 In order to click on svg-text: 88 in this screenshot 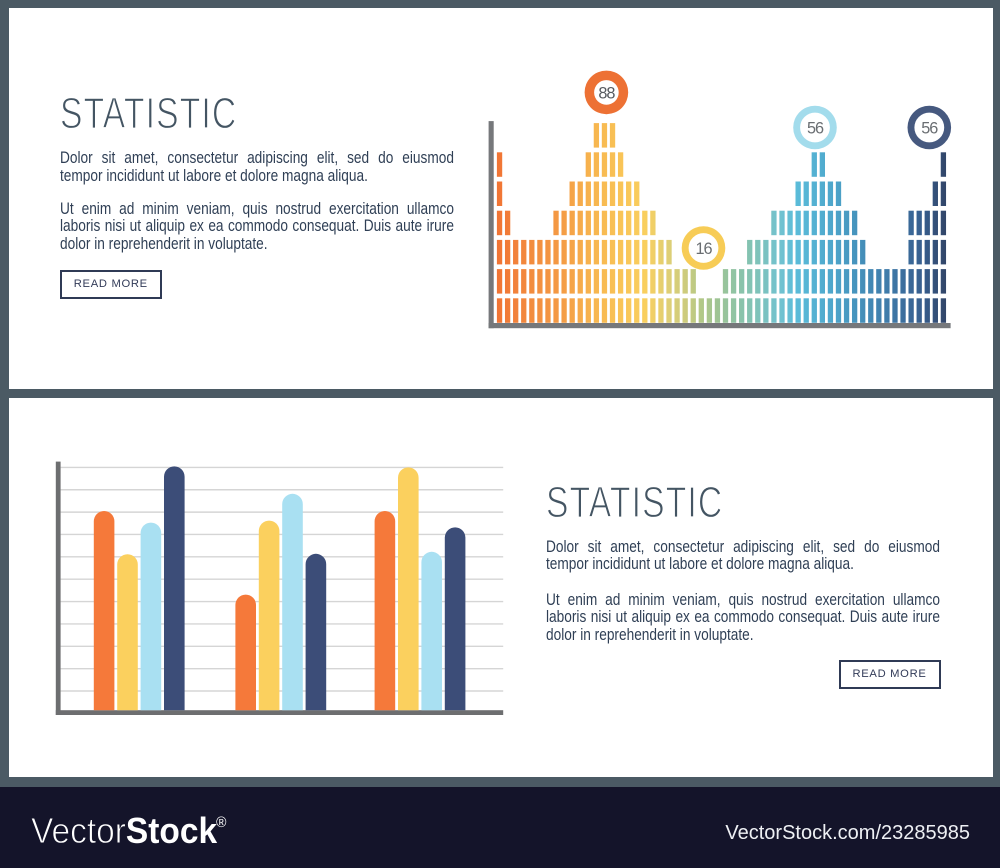, I will do `click(606, 93)`.